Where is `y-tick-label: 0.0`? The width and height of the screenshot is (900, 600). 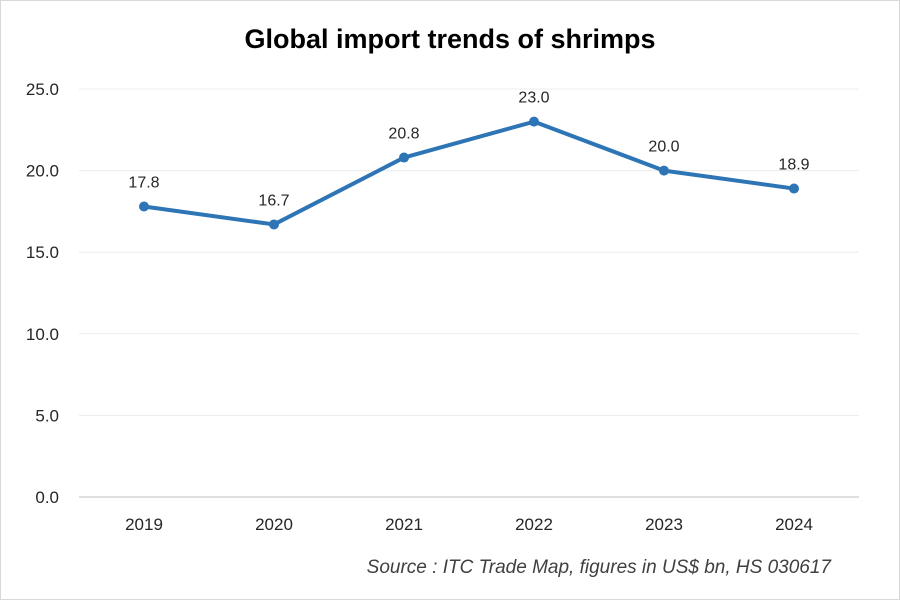
y-tick-label: 0.0 is located at coordinates (47, 497).